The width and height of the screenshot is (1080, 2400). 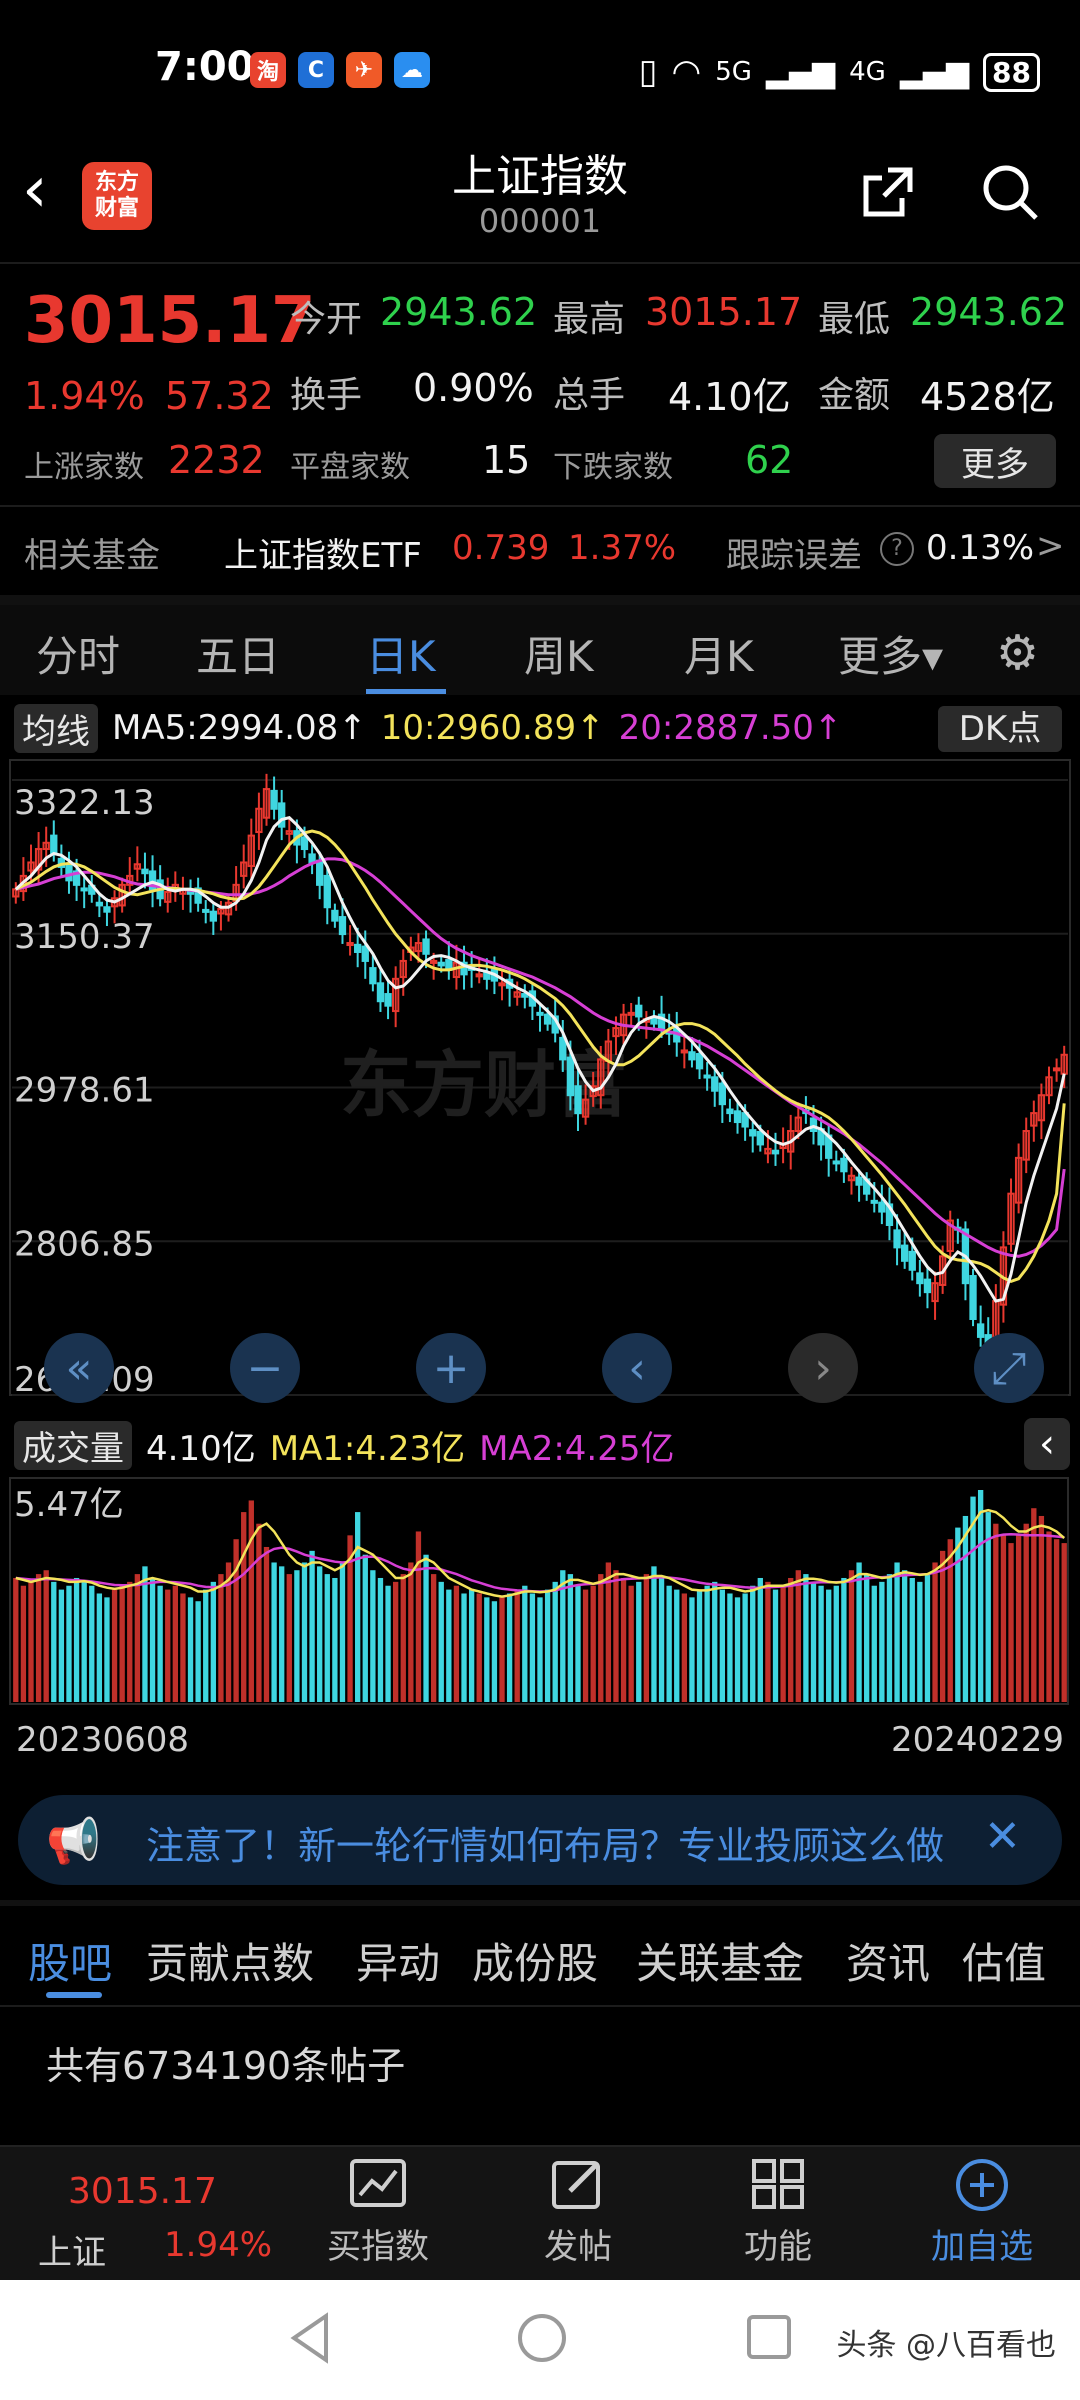 I want to click on tab-movement: 异动, so click(x=398, y=1960).